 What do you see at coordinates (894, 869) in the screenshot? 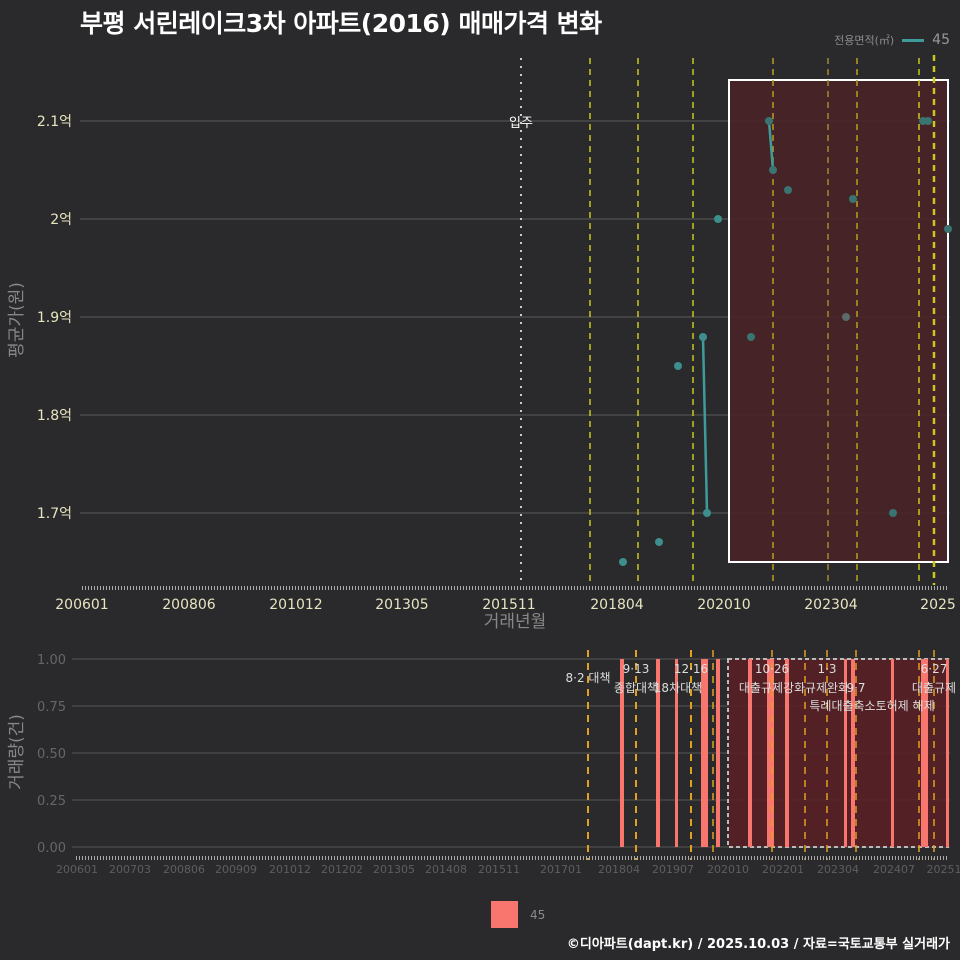
I see `svg-text: 202407` at bounding box center [894, 869].